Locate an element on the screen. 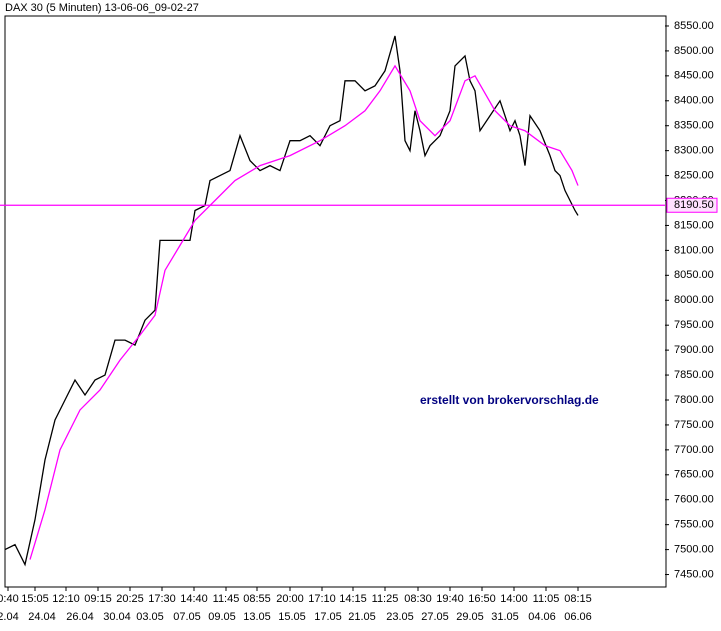 This screenshot has height=631, width=721. y-tick-label: 8400.00 is located at coordinates (694, 101).